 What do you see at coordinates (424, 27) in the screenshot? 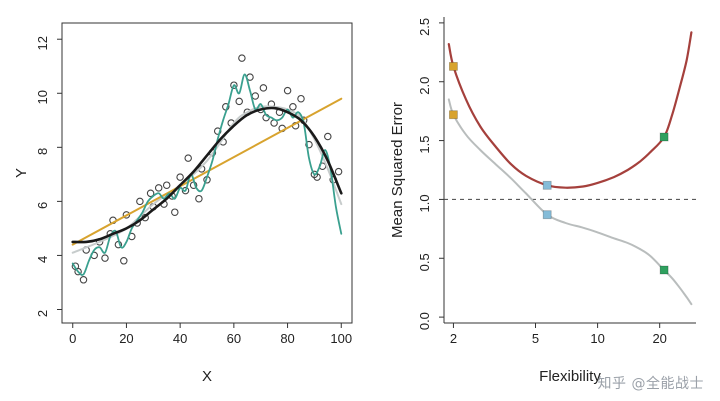
I see `y-tick-label: 2.5` at bounding box center [424, 27].